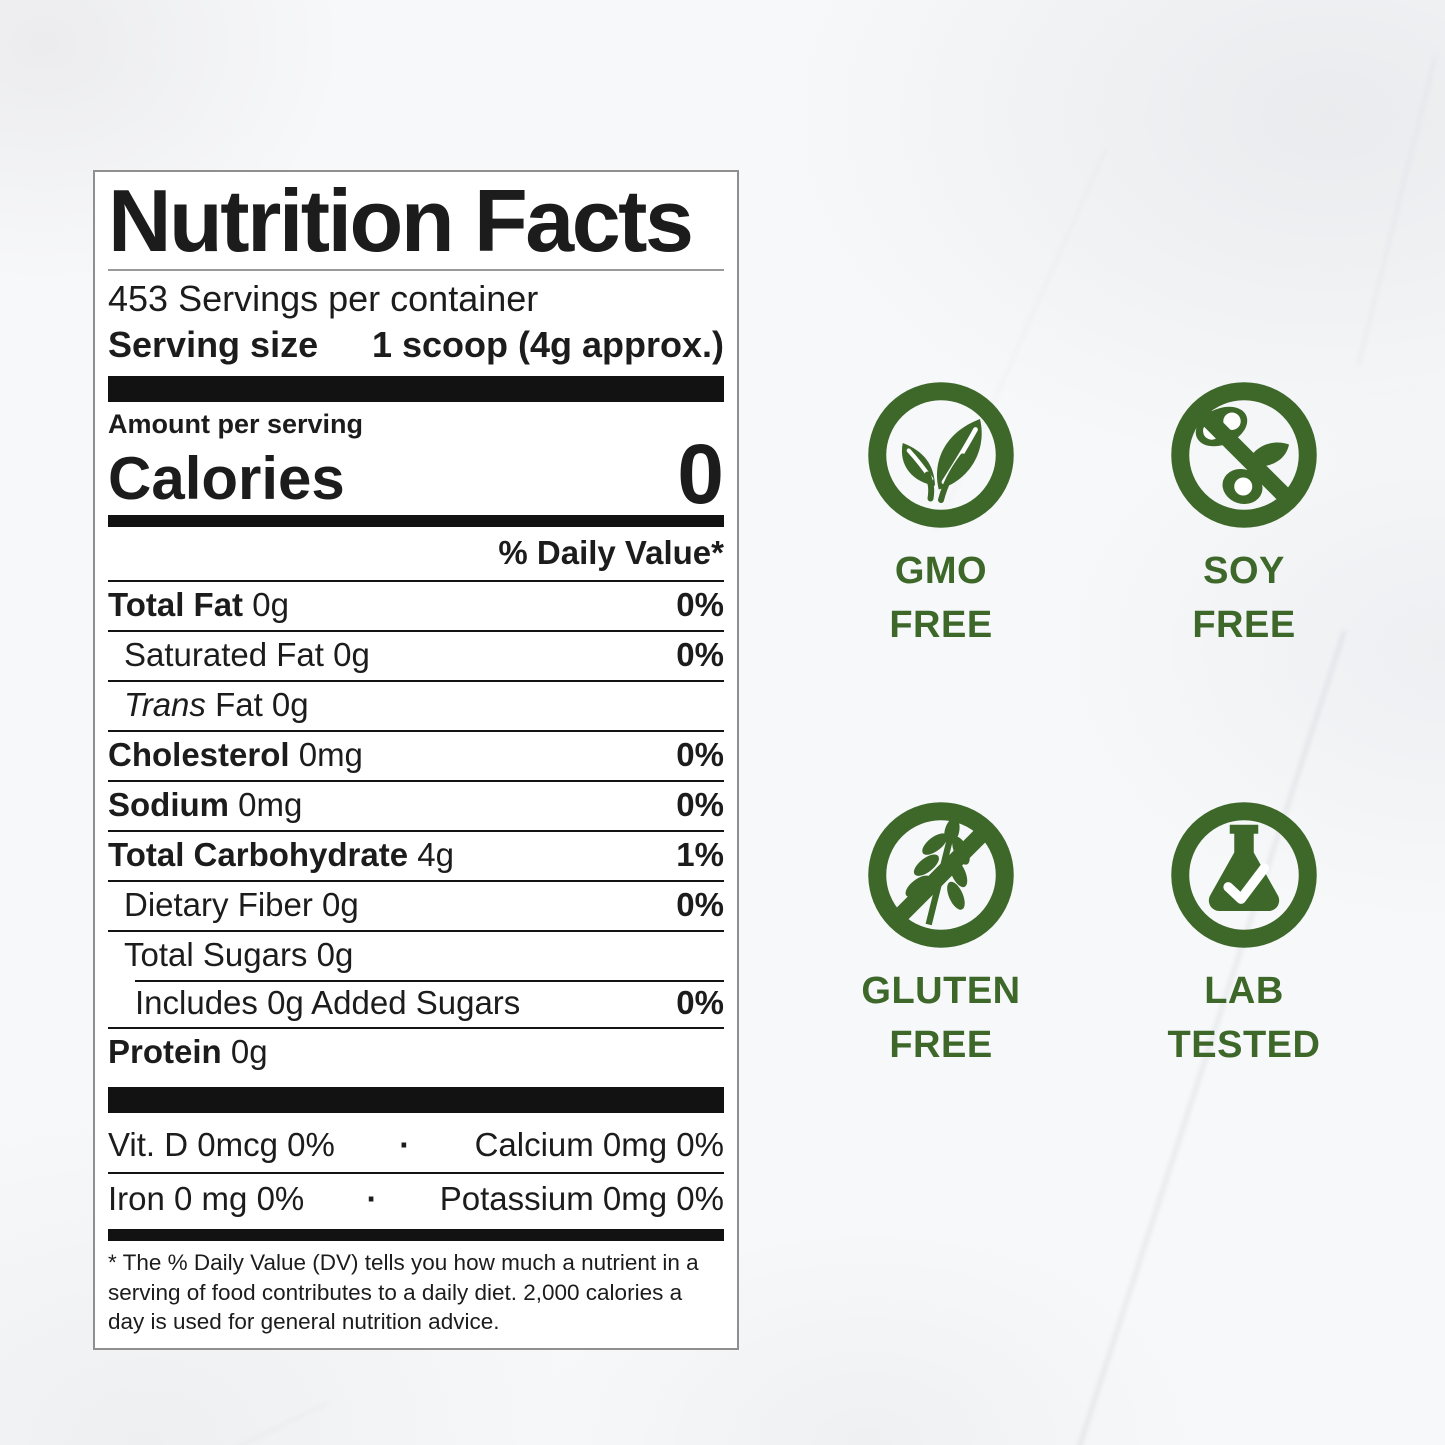  Describe the element at coordinates (700, 854) in the screenshot. I see `nutrient-dv: 1%` at that location.